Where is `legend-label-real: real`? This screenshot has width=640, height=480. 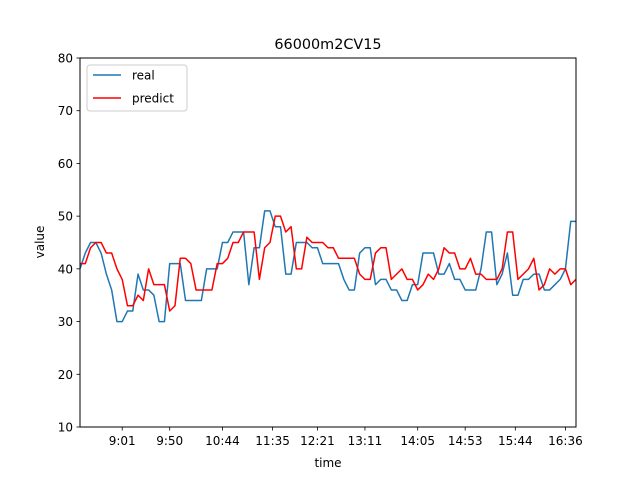 legend-label-real: real is located at coordinates (143, 76).